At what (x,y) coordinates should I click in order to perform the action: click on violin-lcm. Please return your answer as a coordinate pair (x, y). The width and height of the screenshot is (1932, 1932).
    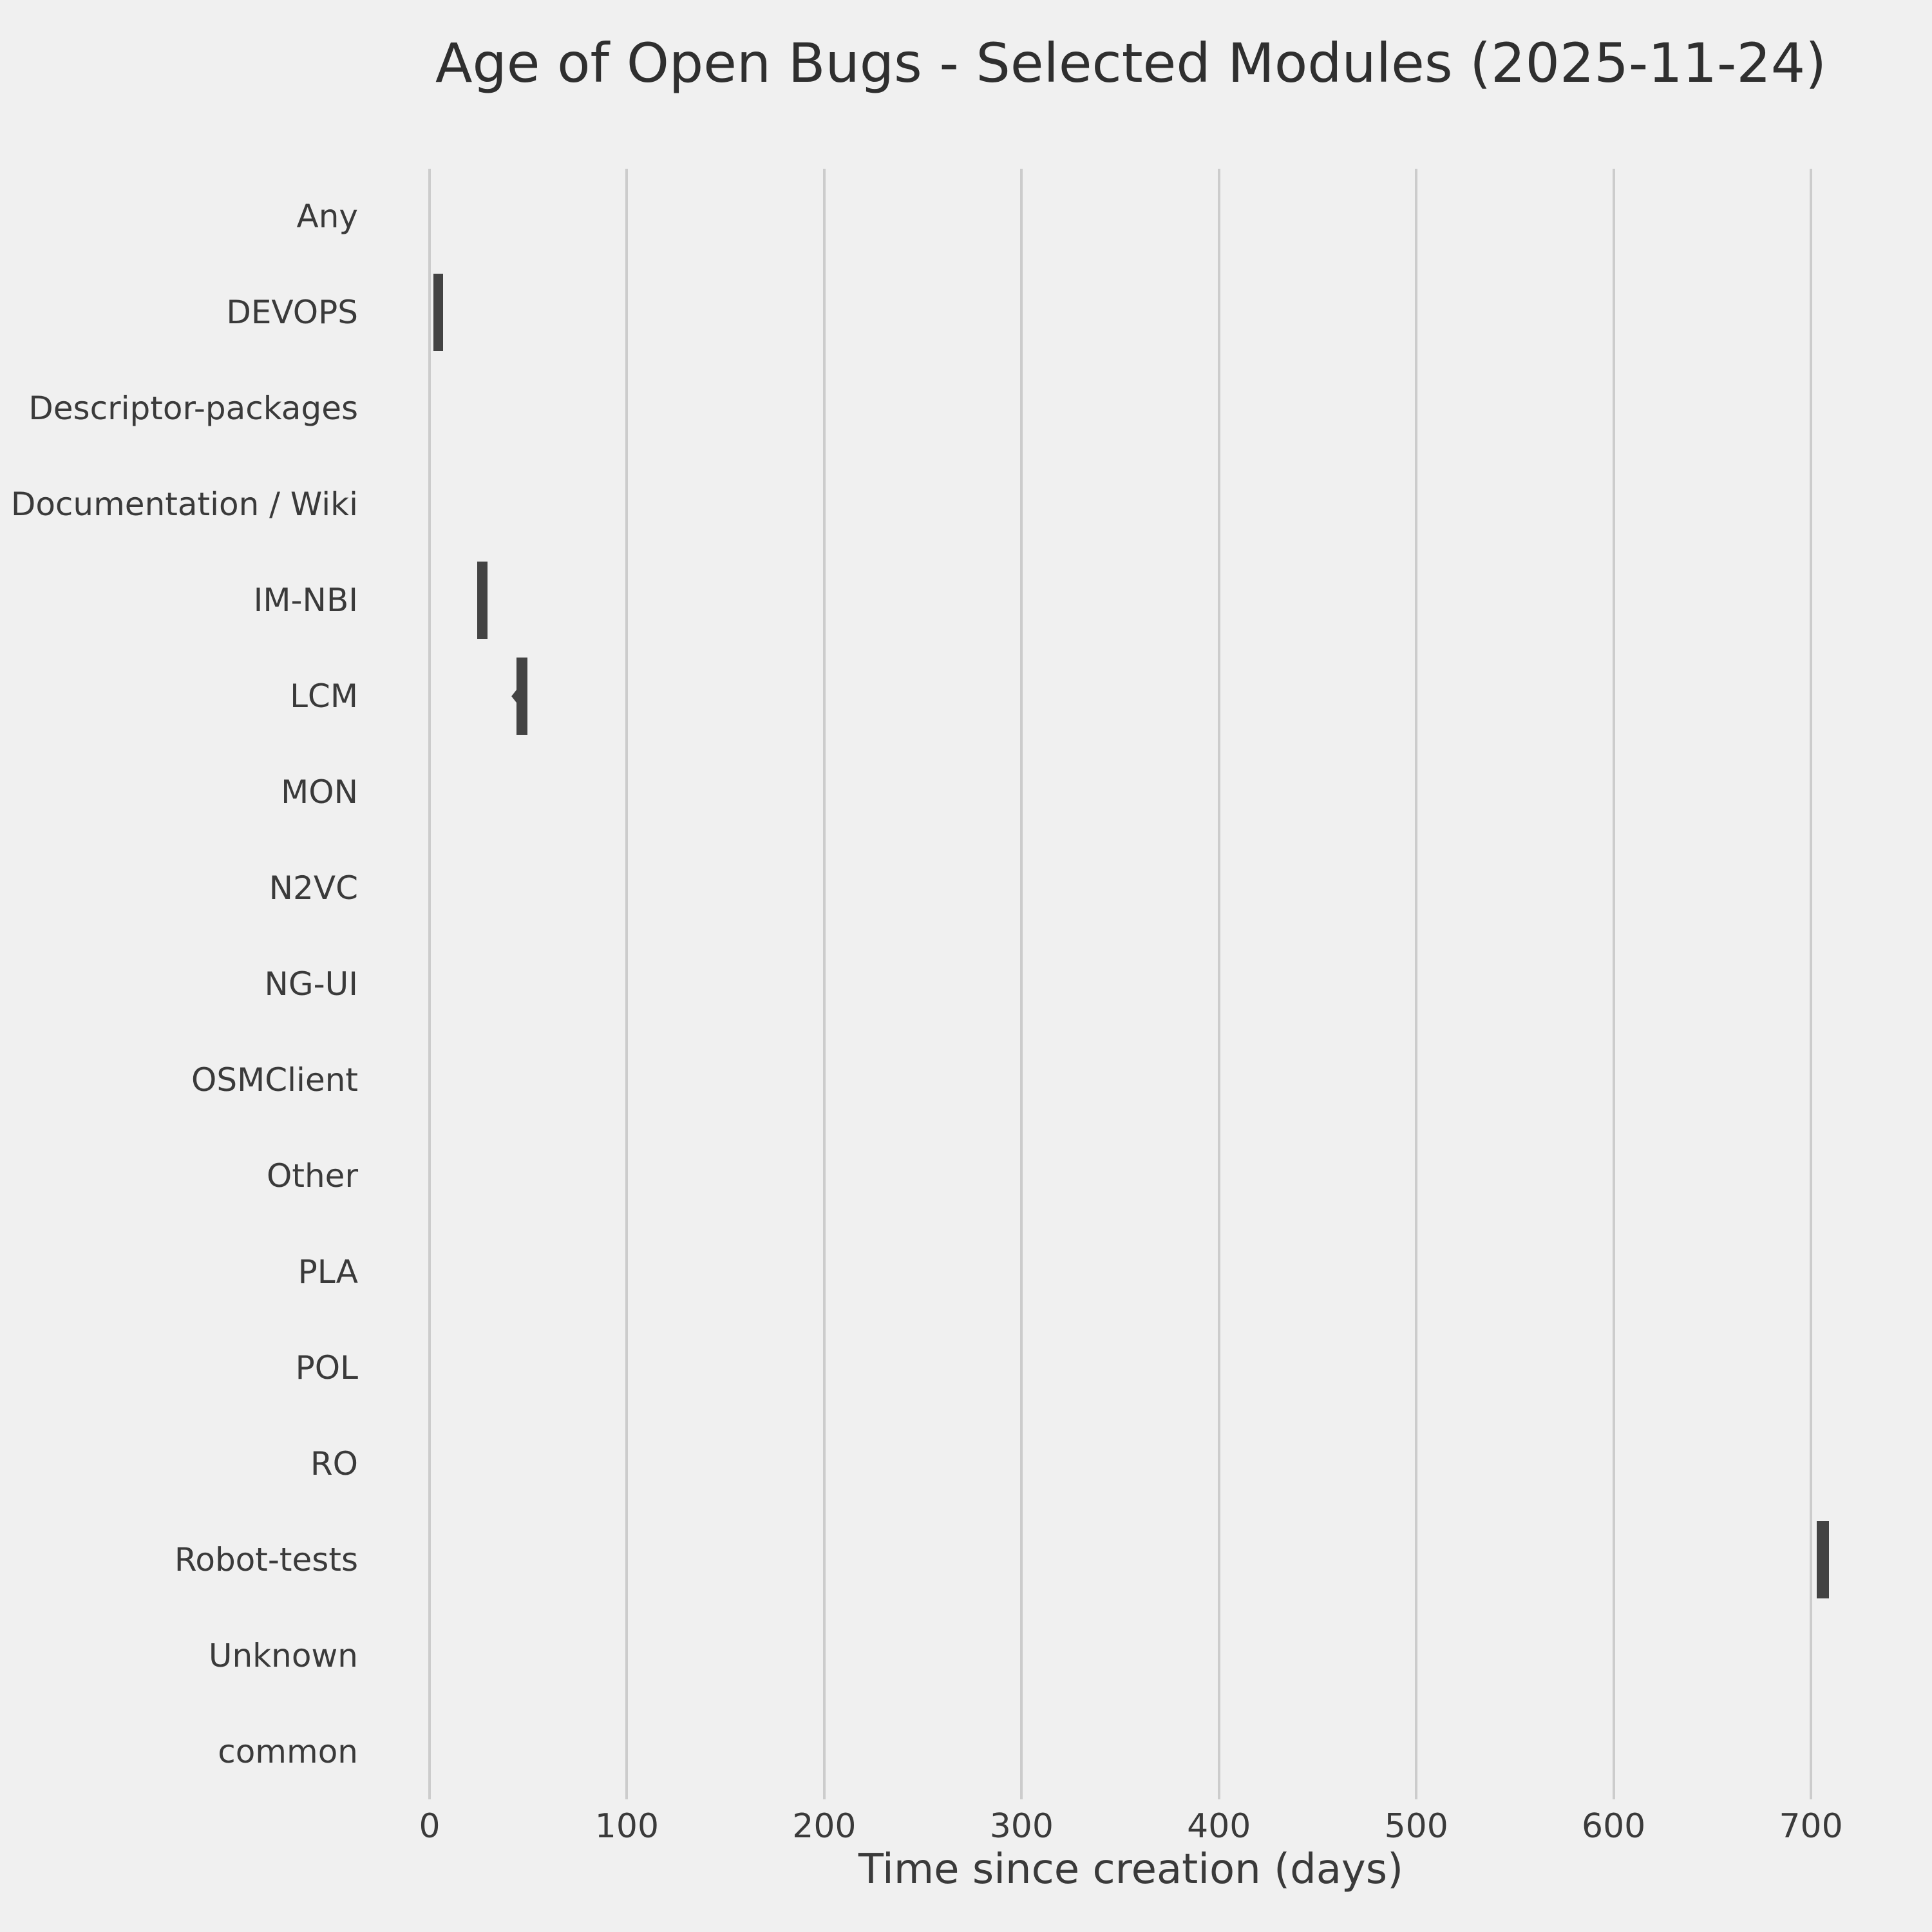
    Looking at the image, I should click on (522, 696).